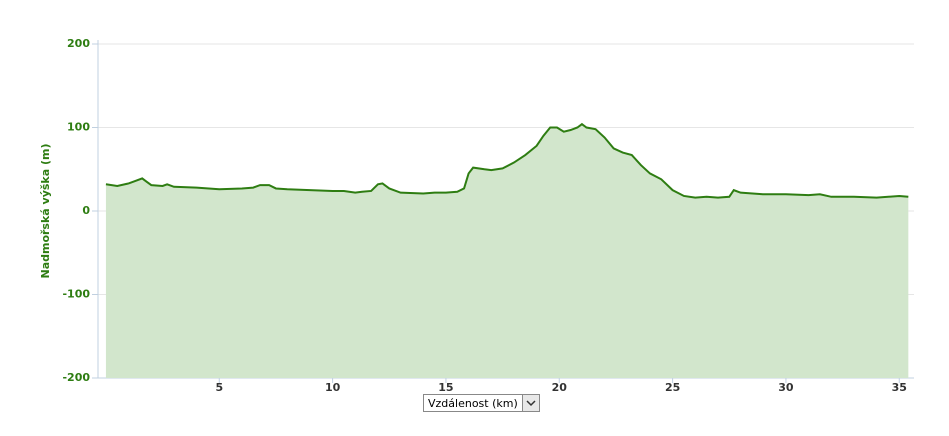  I want to click on arrow-icon, so click(531, 403).